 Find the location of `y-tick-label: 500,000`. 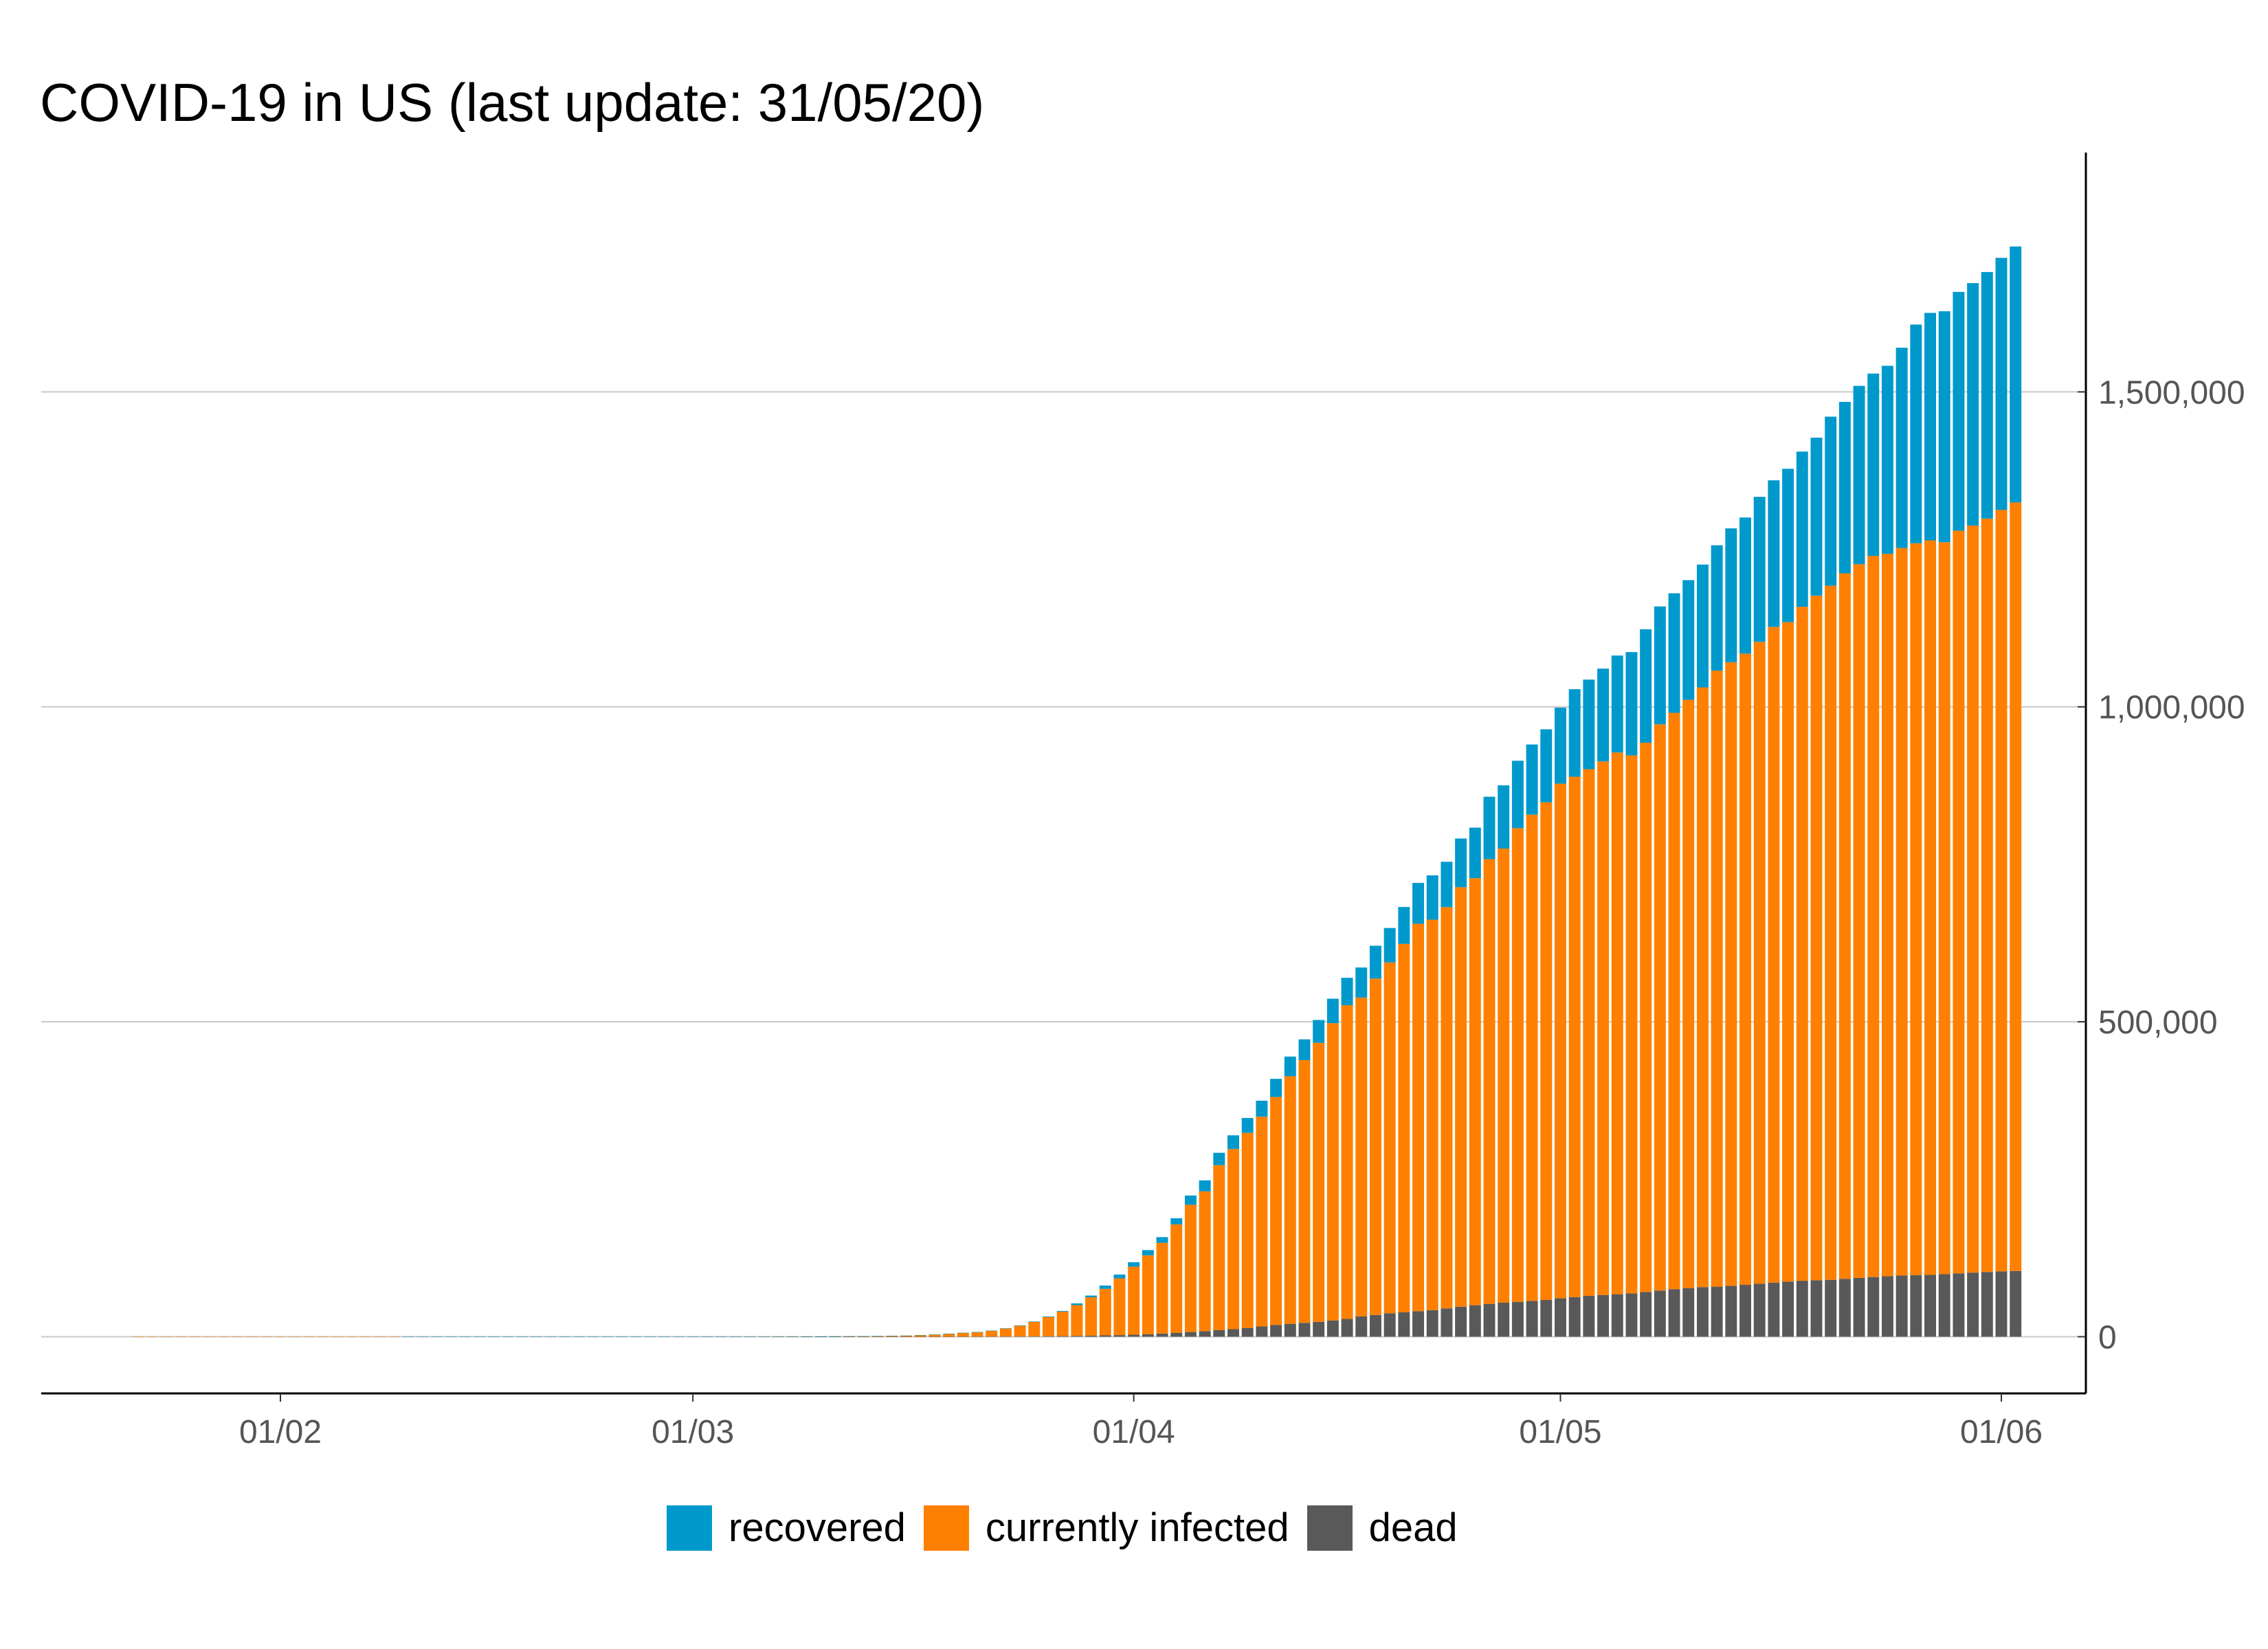

y-tick-label: 500,000 is located at coordinates (2158, 1023).